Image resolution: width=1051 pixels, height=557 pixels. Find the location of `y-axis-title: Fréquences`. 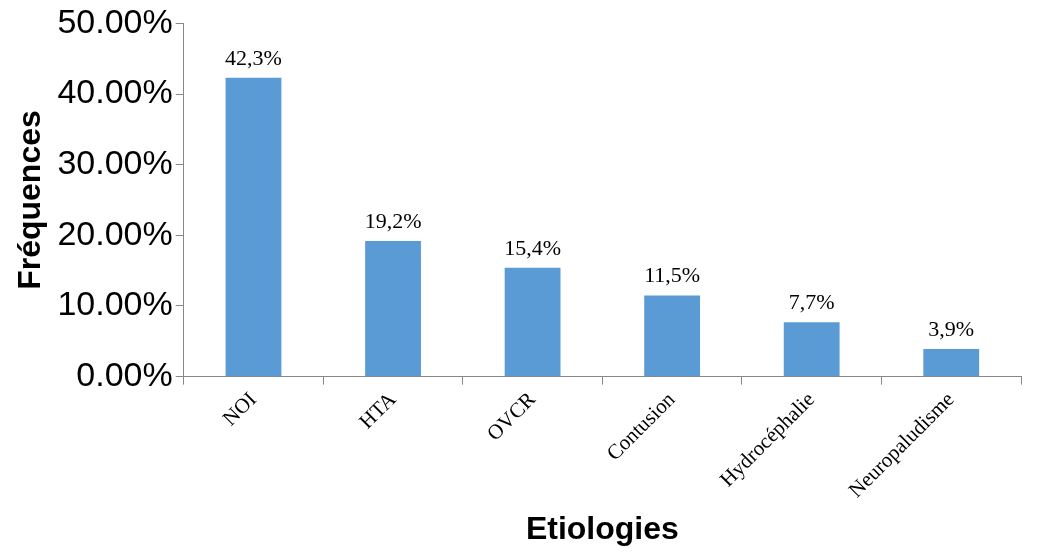

y-axis-title: Fréquences is located at coordinates (29, 200).